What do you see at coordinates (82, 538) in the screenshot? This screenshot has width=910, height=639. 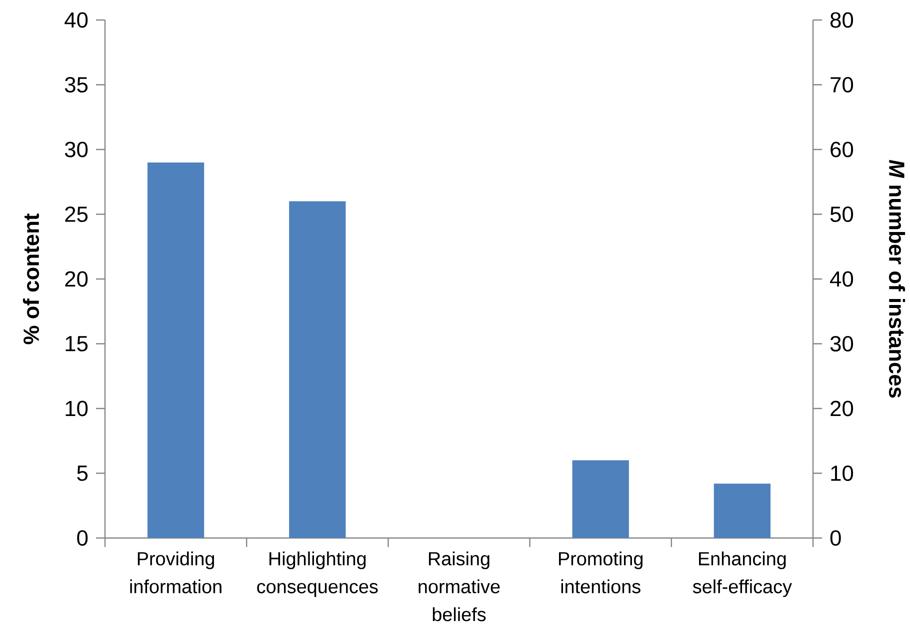 I see `y-tick-label: 0` at bounding box center [82, 538].